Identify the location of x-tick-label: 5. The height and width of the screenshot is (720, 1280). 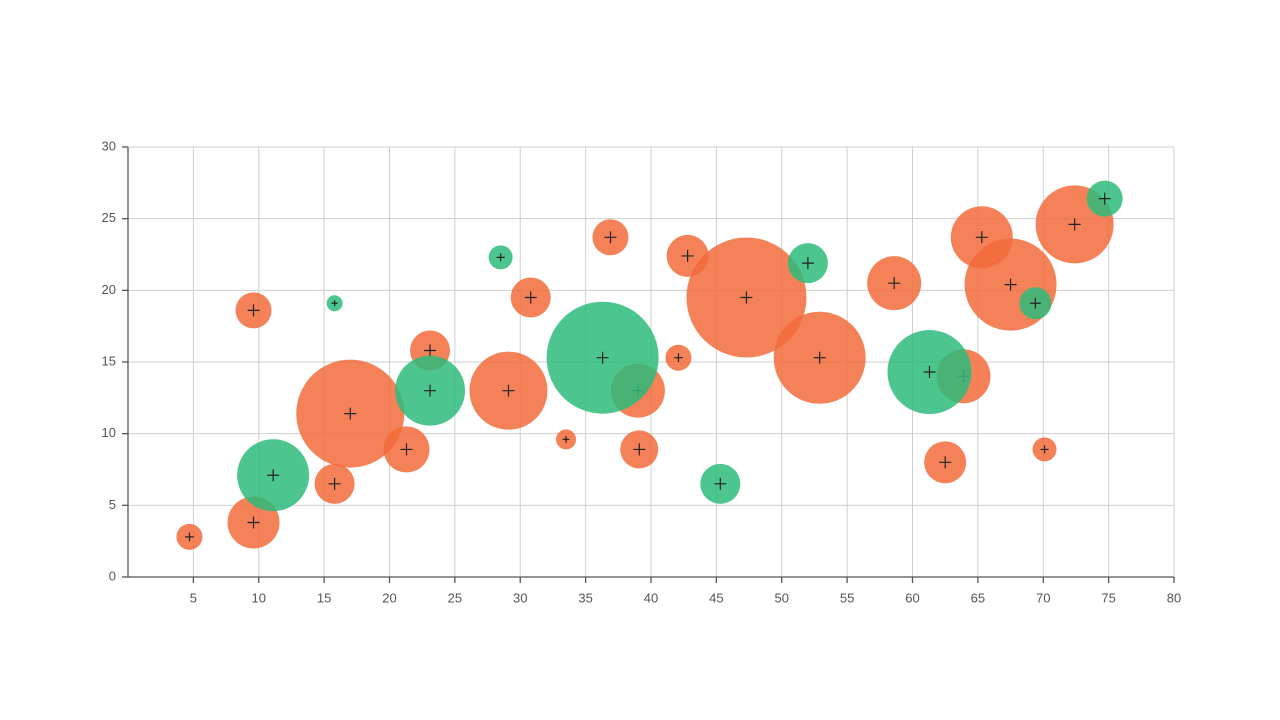
(193, 597).